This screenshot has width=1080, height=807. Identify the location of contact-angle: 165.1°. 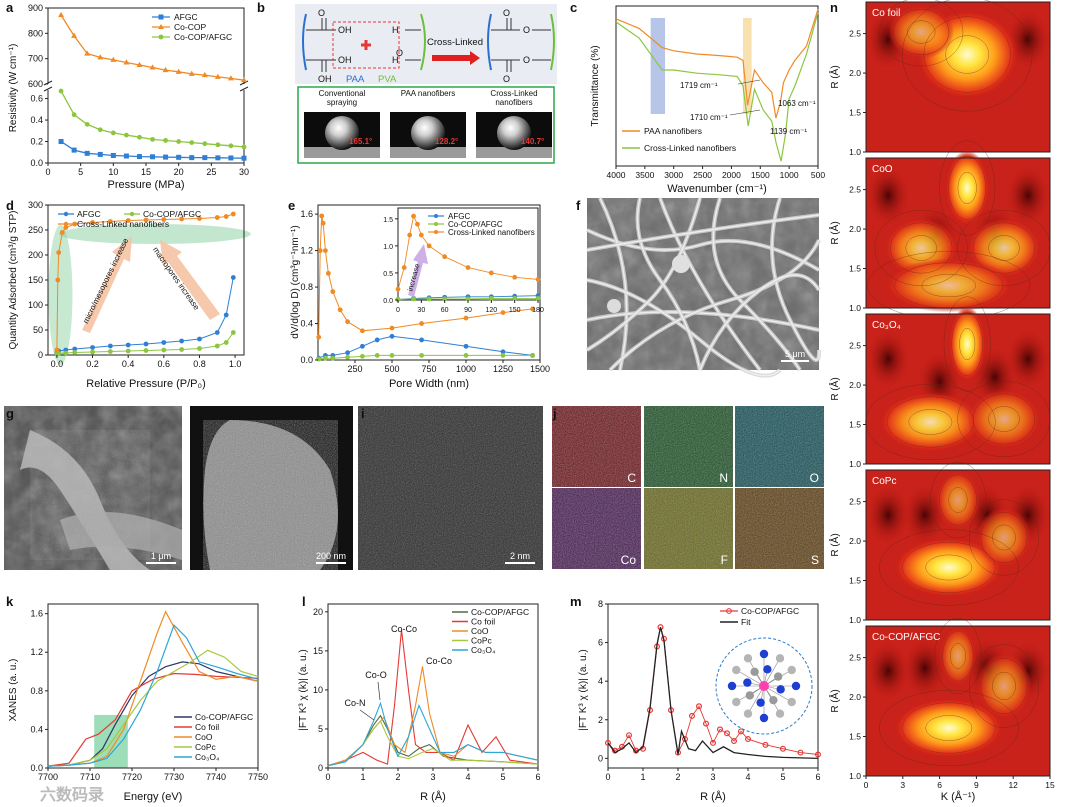
(360, 141).